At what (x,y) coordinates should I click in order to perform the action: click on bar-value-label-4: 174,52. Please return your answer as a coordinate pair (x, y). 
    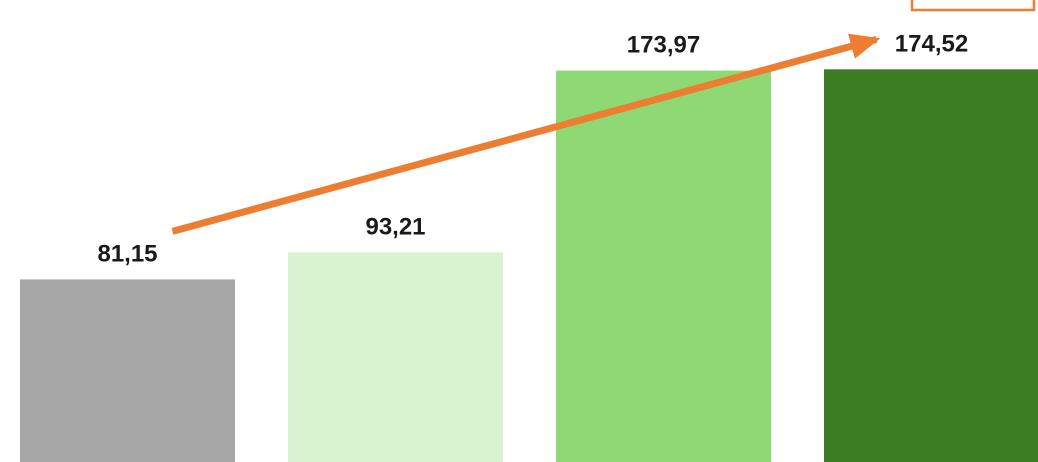
    Looking at the image, I should click on (931, 43).